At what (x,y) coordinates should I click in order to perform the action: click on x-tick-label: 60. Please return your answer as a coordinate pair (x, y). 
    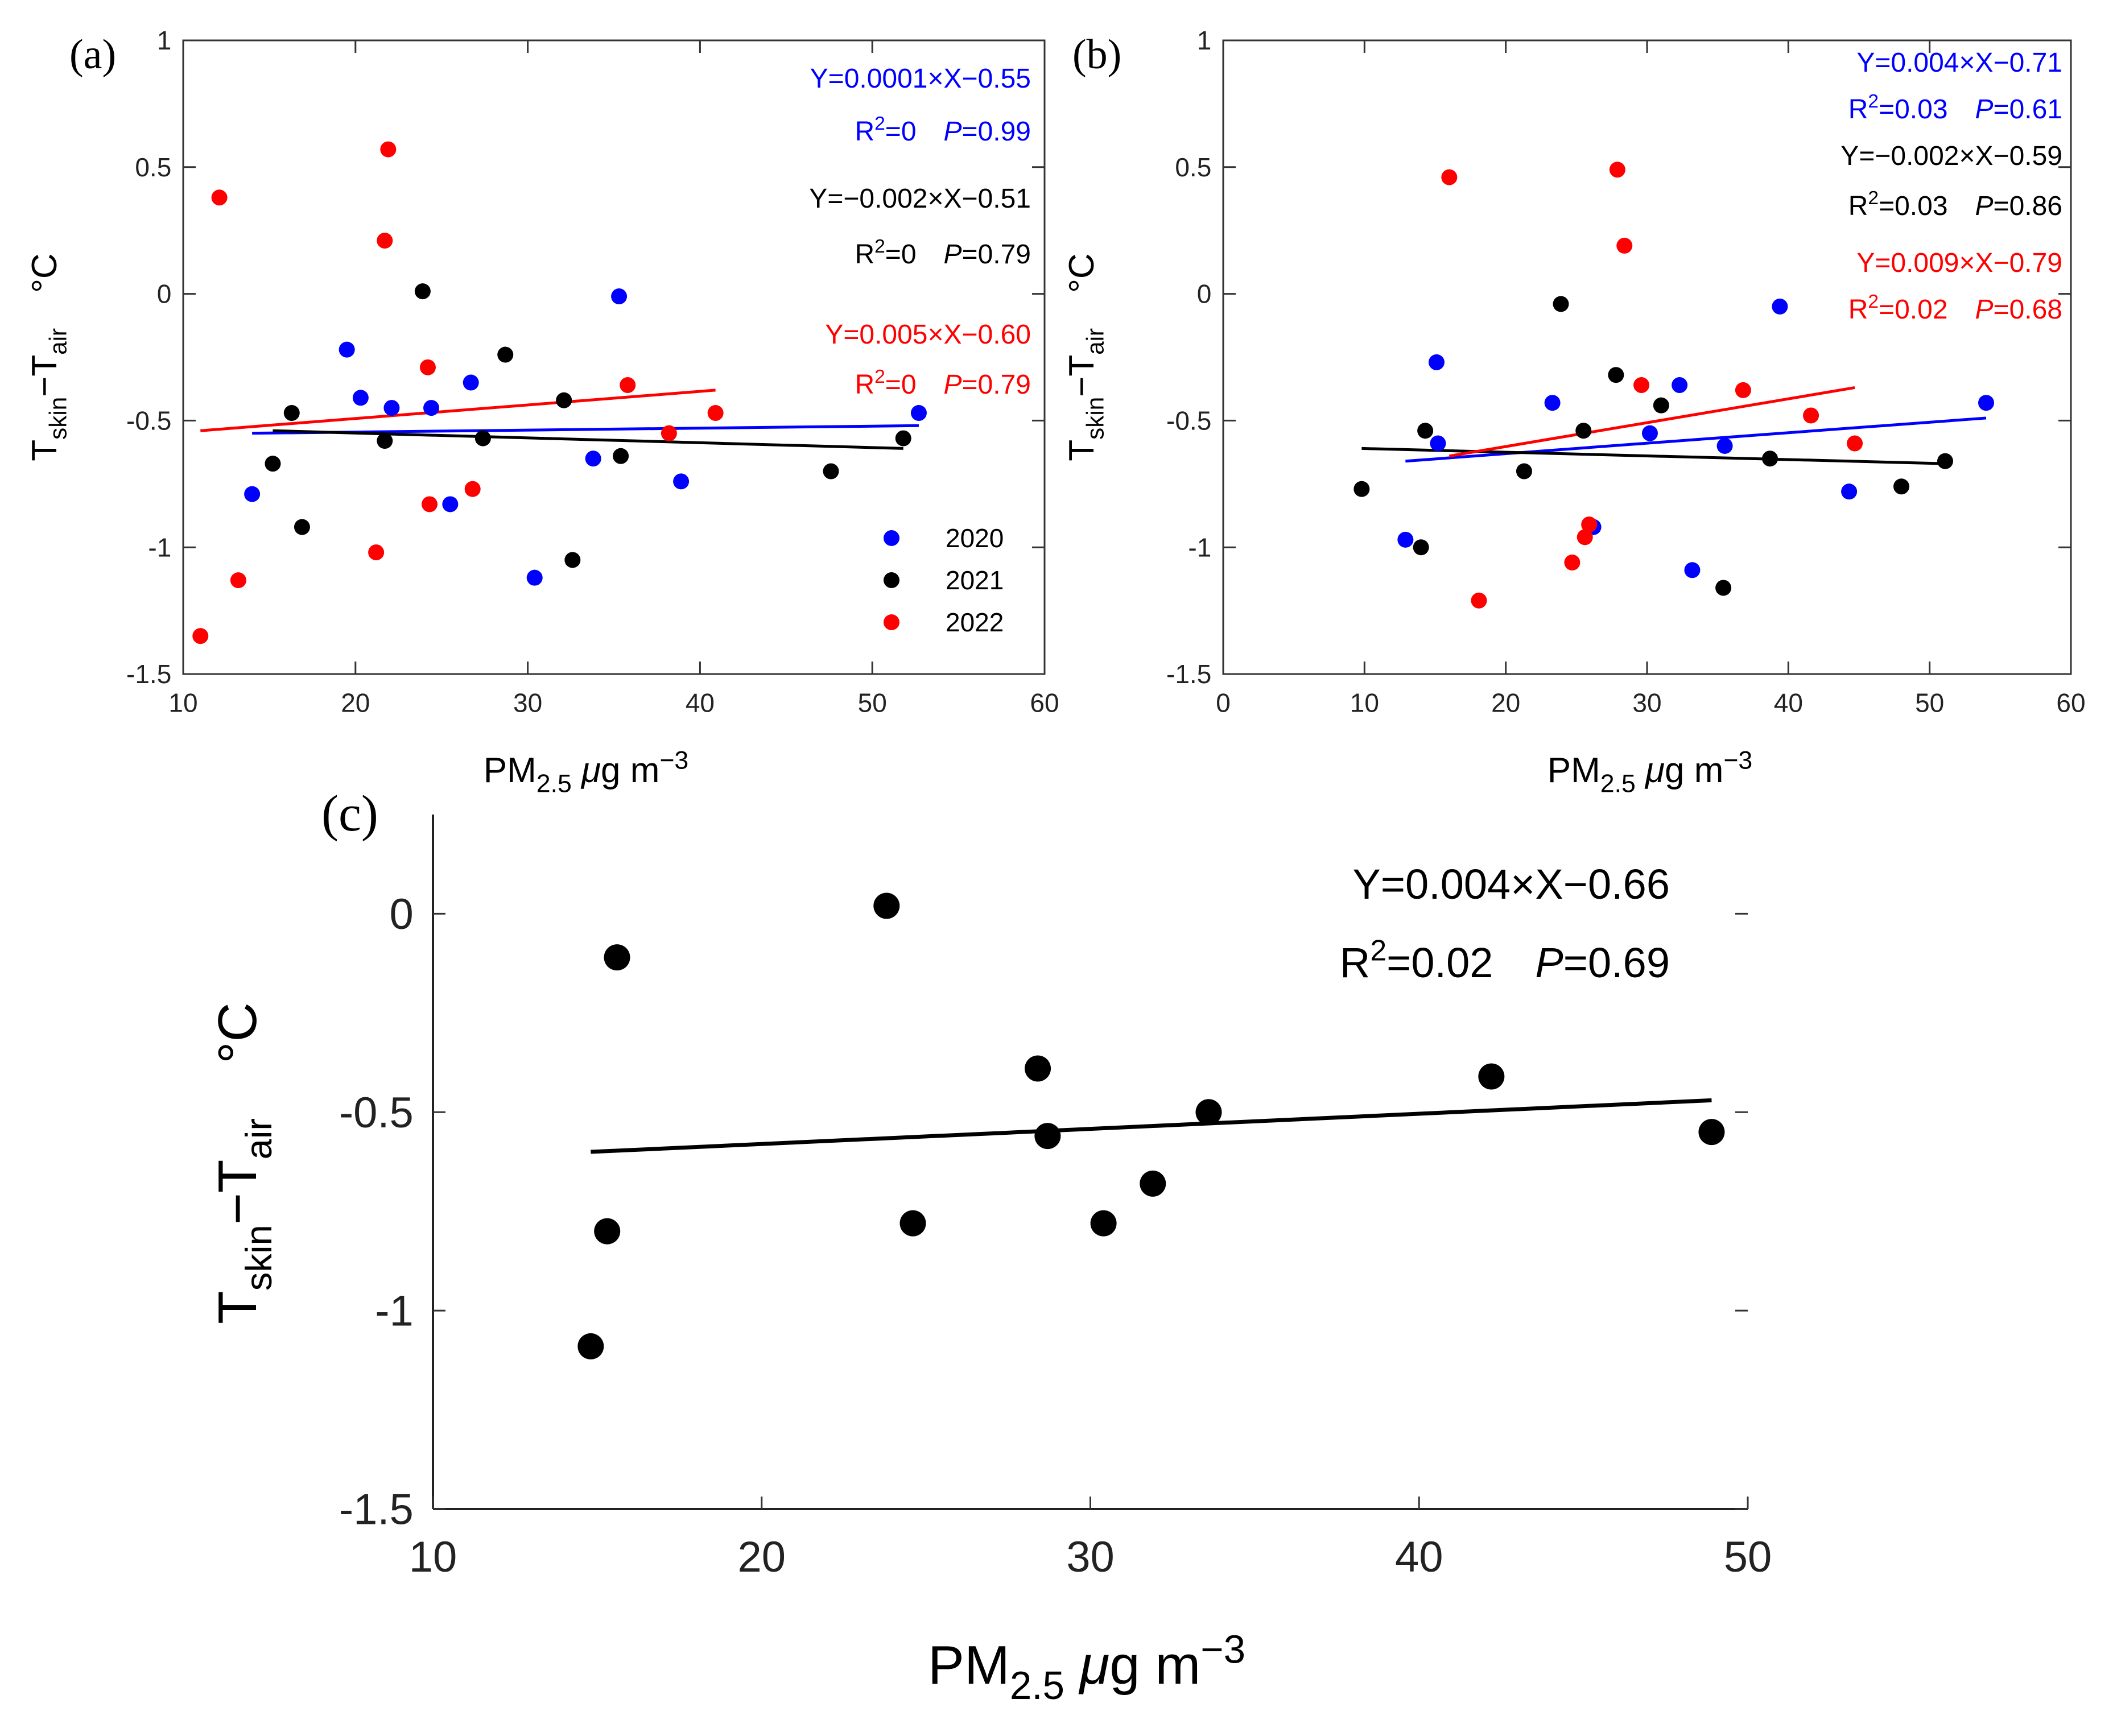
    Looking at the image, I should click on (2070, 703).